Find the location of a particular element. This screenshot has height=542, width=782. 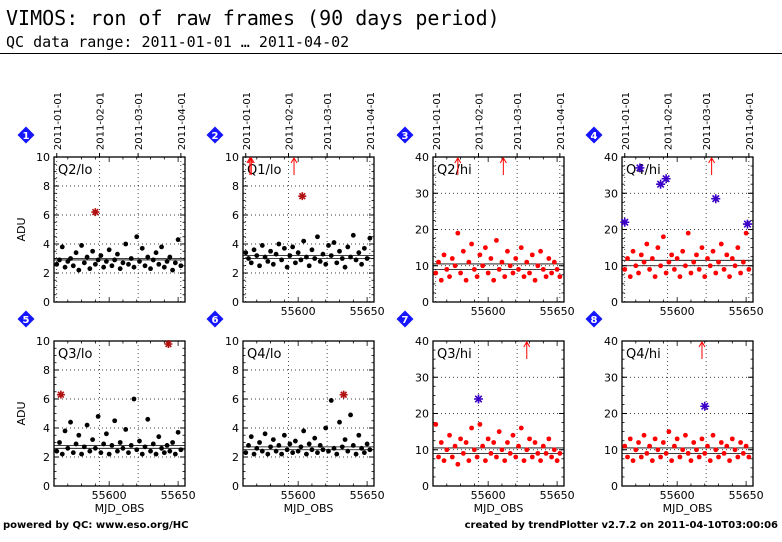

panel-label: Q3/lo is located at coordinates (75, 354).